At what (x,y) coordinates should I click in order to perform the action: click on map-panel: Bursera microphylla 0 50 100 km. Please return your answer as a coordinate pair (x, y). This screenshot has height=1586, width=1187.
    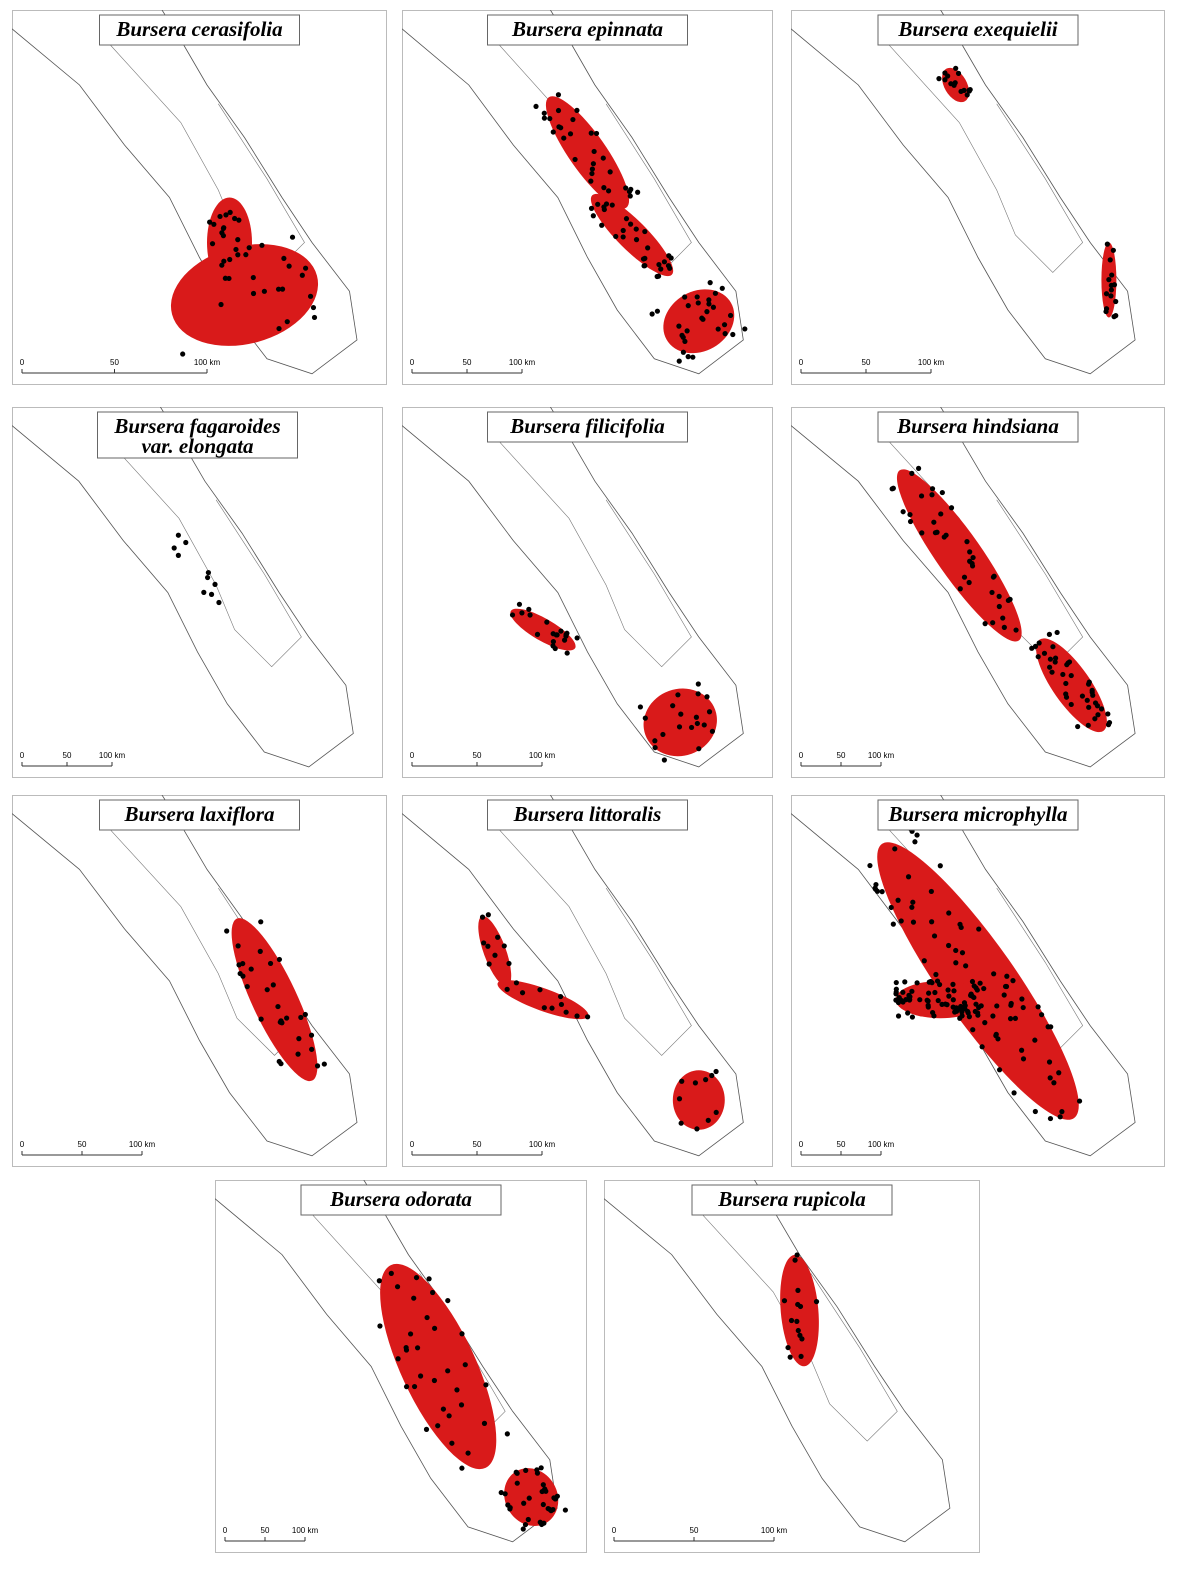
    Looking at the image, I should click on (978, 981).